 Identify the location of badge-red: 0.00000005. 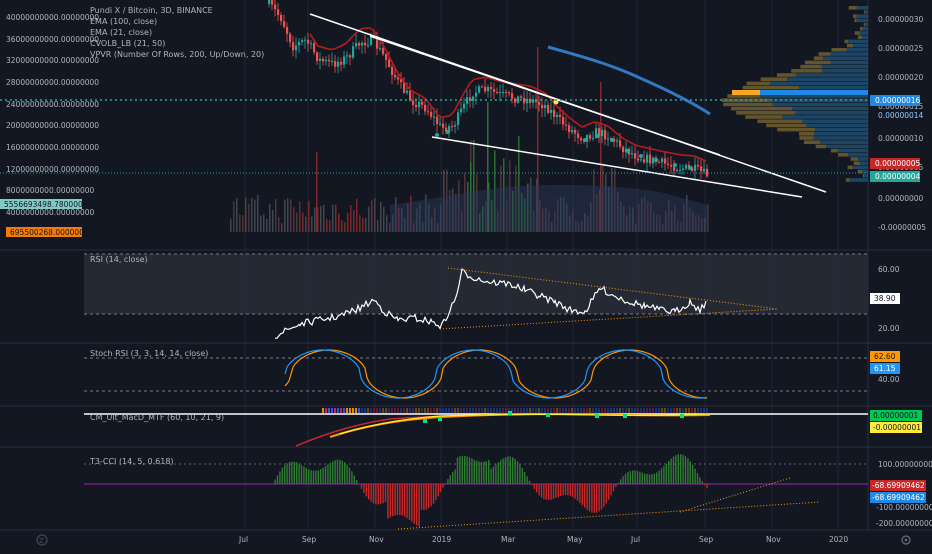
(898, 163).